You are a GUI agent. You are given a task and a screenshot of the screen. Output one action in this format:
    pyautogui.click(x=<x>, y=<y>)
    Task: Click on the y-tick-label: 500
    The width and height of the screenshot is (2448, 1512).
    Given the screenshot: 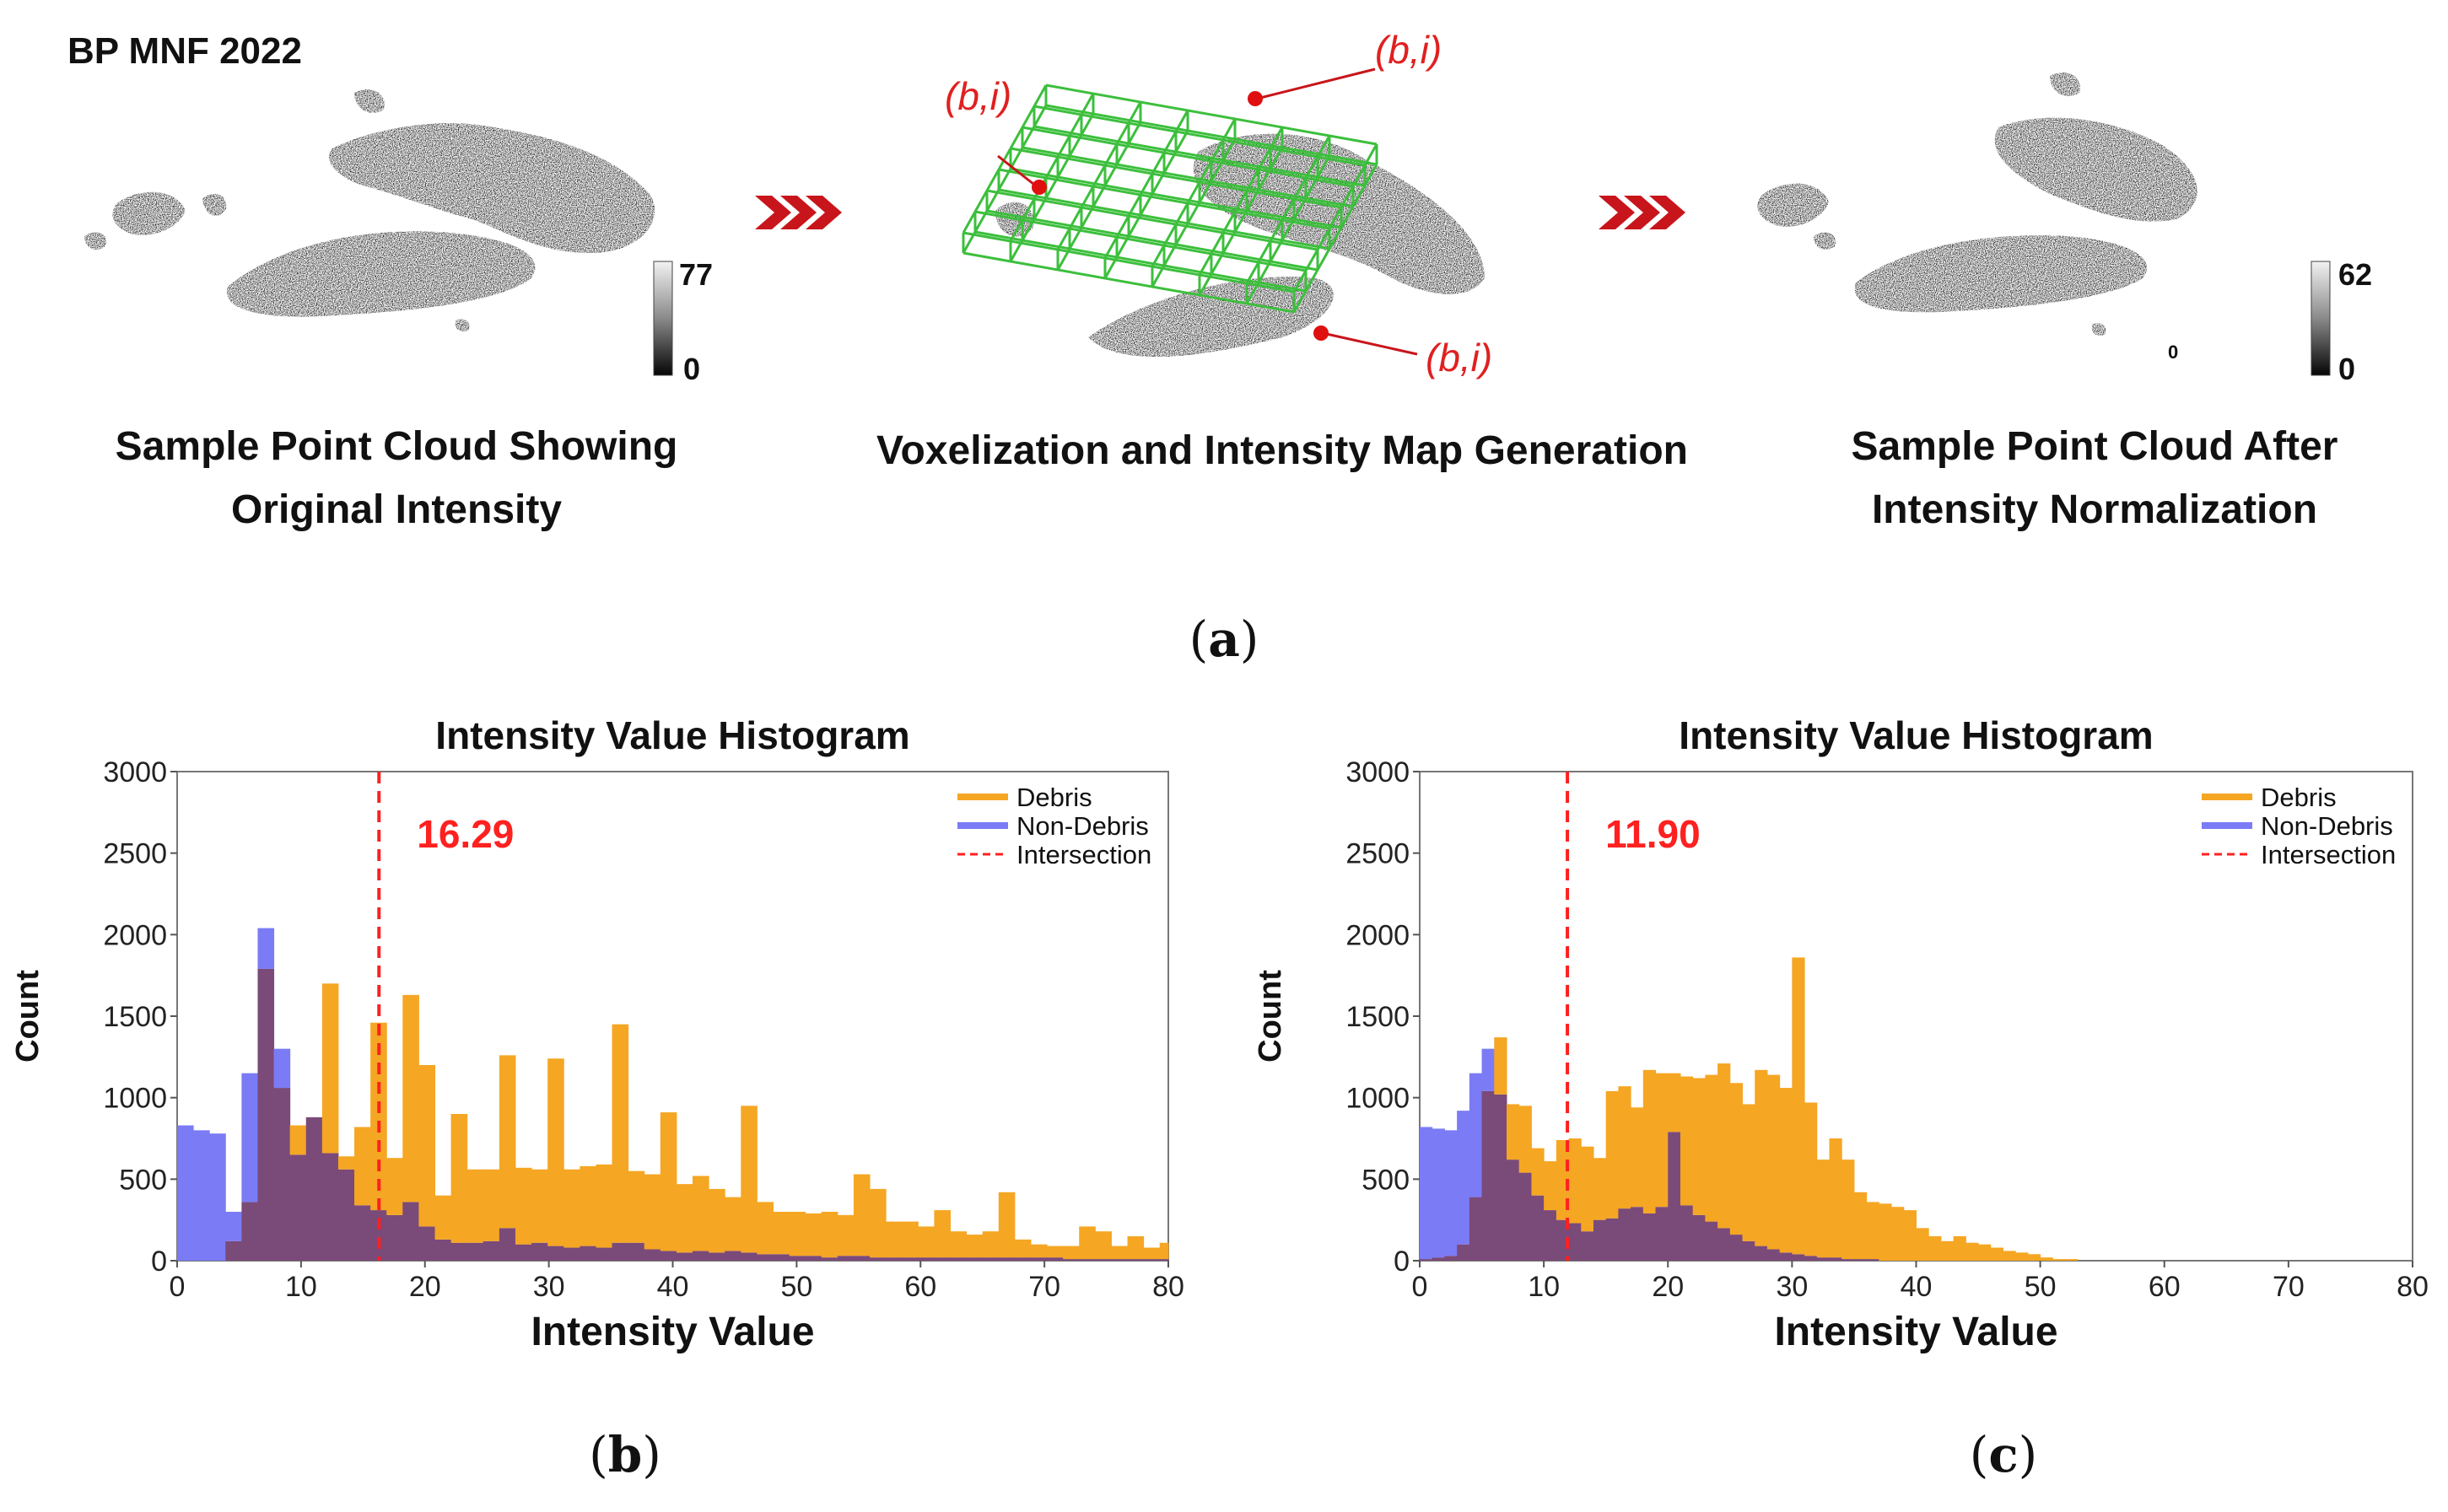 What is the action you would take?
    pyautogui.click(x=1385, y=1180)
    